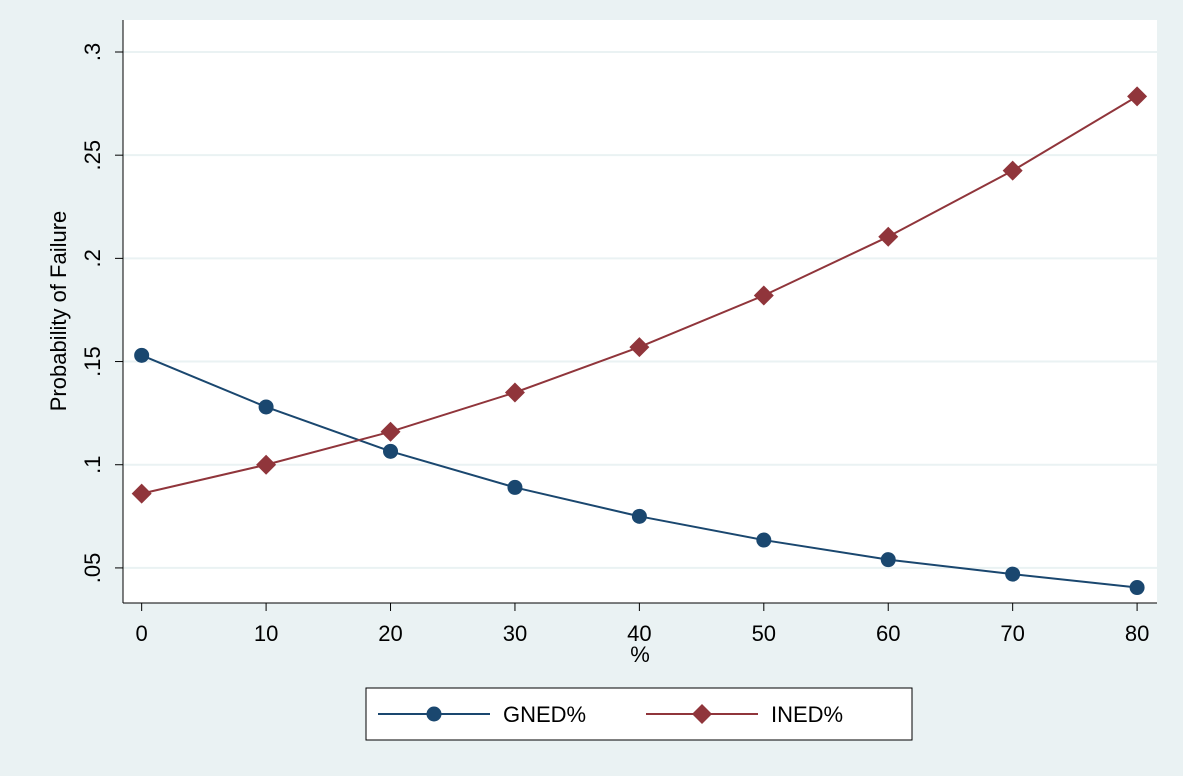  I want to click on y-axis-title: Probability of Failure, so click(58, 311).